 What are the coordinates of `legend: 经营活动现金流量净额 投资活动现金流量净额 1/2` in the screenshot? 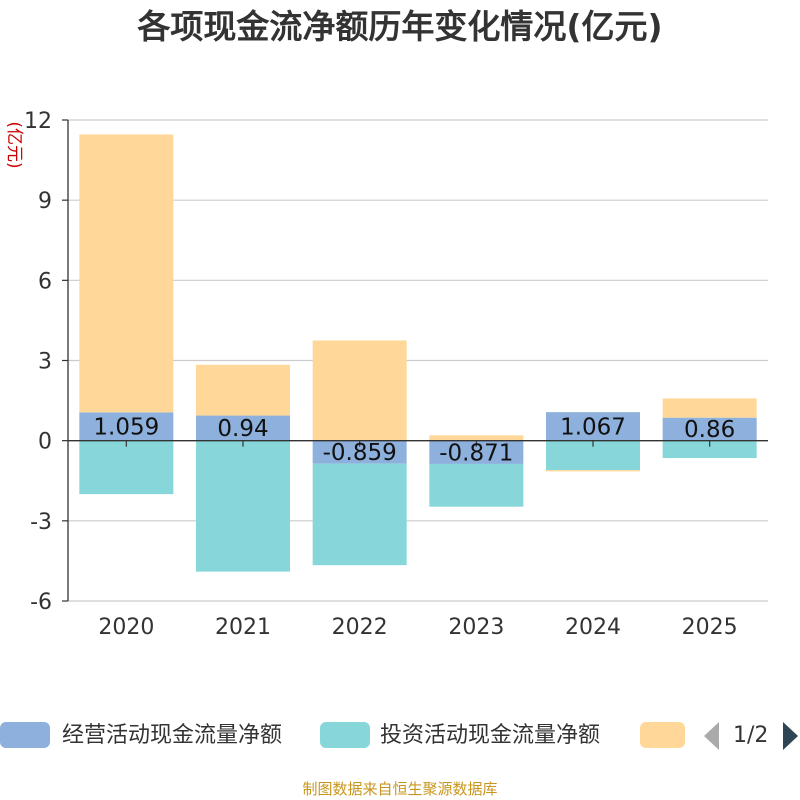 It's located at (399, 736).